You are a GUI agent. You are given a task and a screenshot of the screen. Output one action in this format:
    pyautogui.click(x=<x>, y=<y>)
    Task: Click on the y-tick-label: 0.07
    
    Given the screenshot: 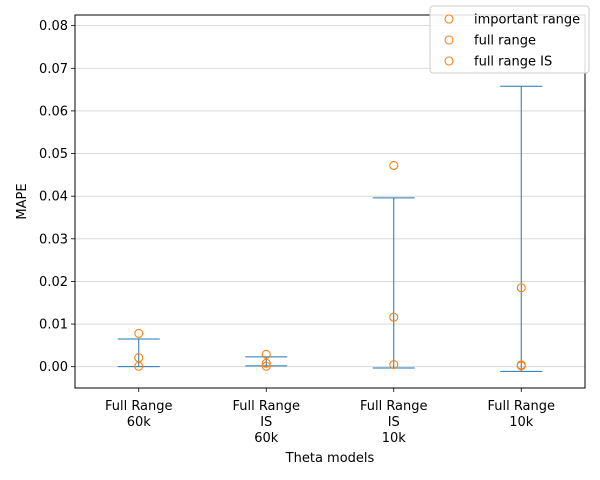 What is the action you would take?
    pyautogui.click(x=53, y=69)
    